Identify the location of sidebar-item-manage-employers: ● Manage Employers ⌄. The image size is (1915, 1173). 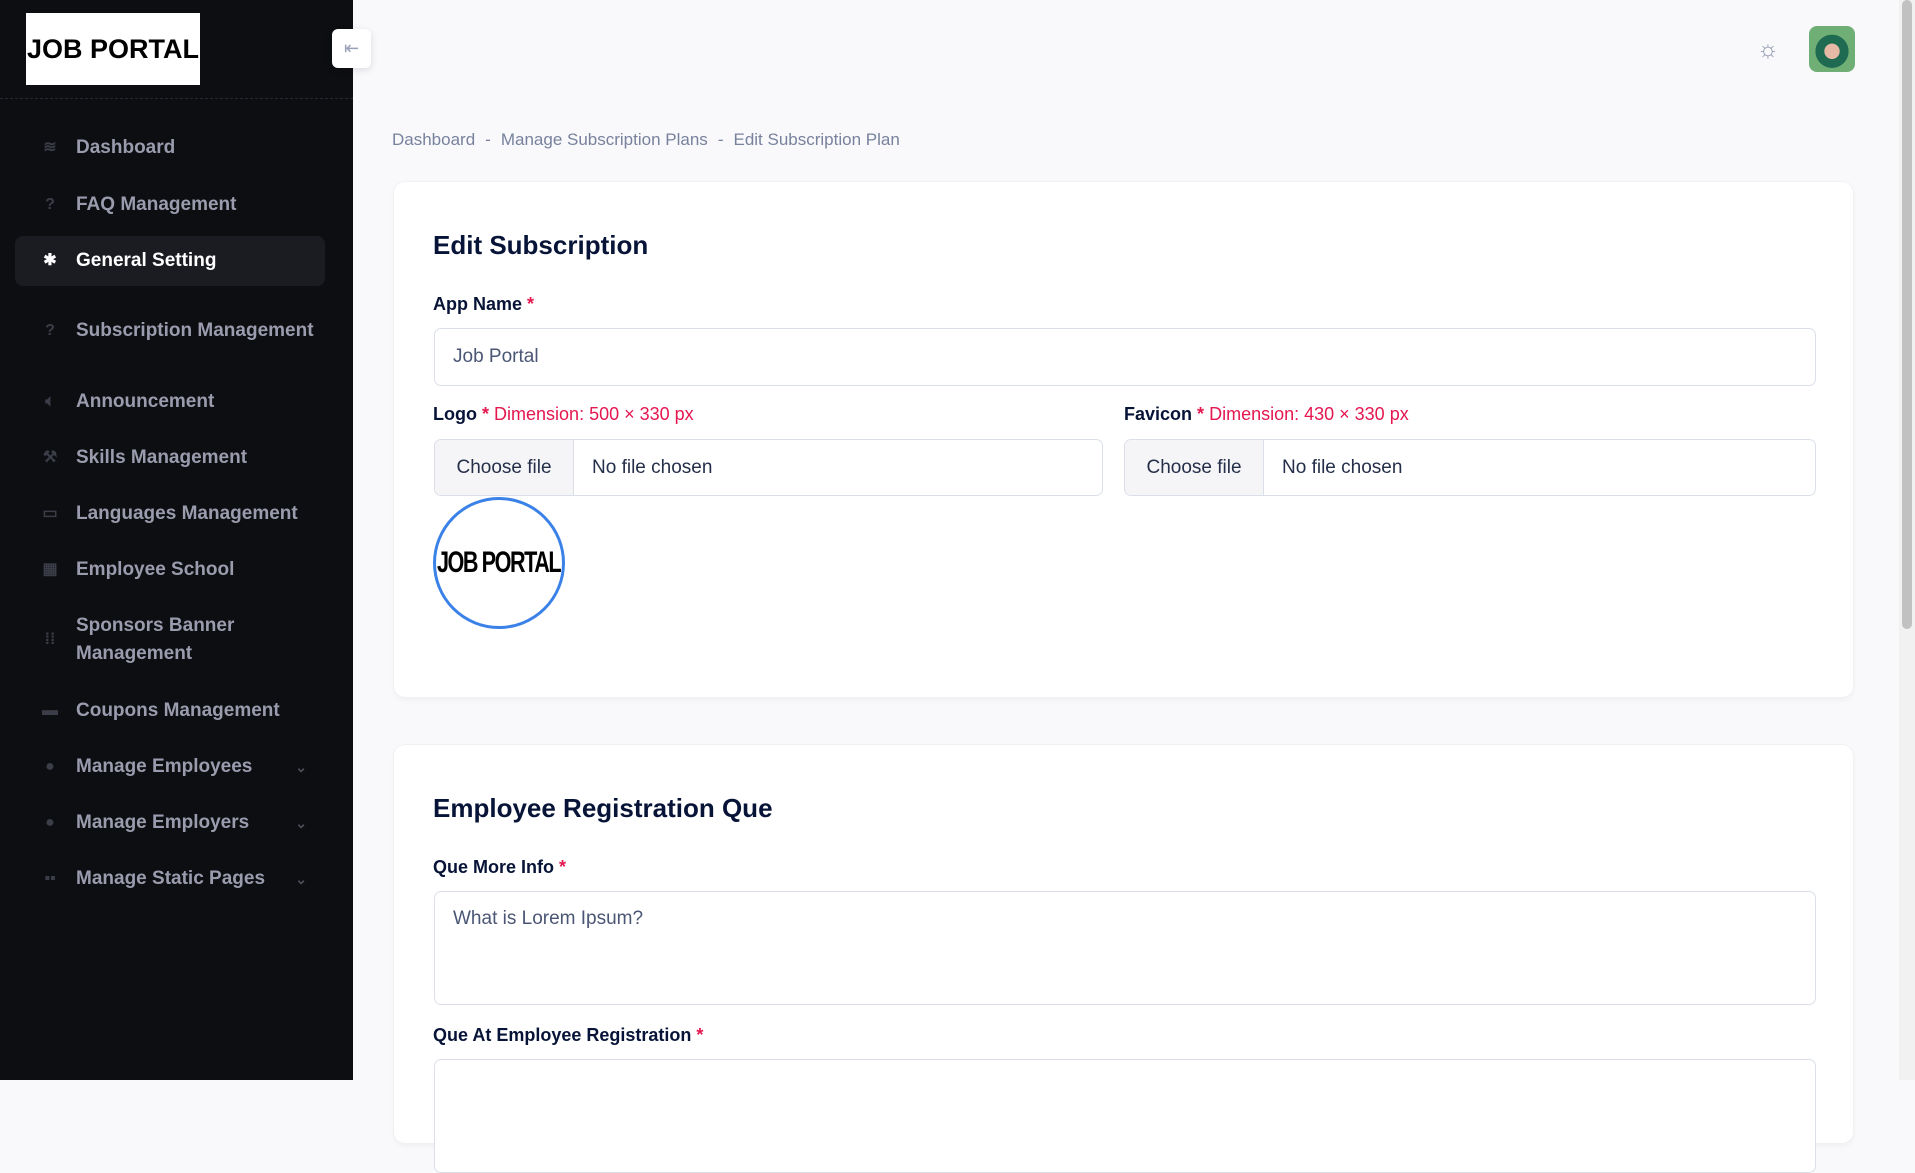
(170, 823).